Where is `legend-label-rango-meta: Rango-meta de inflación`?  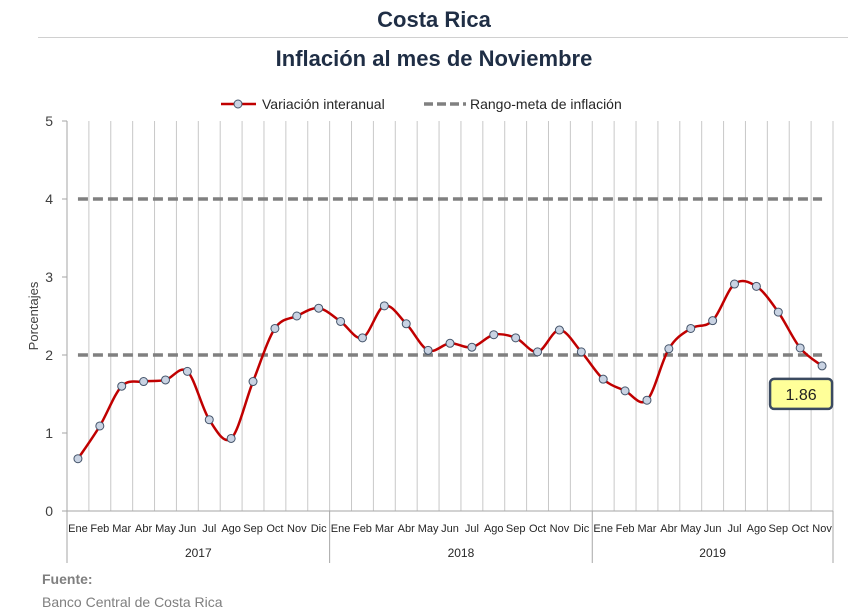
legend-label-rango-meta: Rango-meta de inflación is located at coordinates (546, 104).